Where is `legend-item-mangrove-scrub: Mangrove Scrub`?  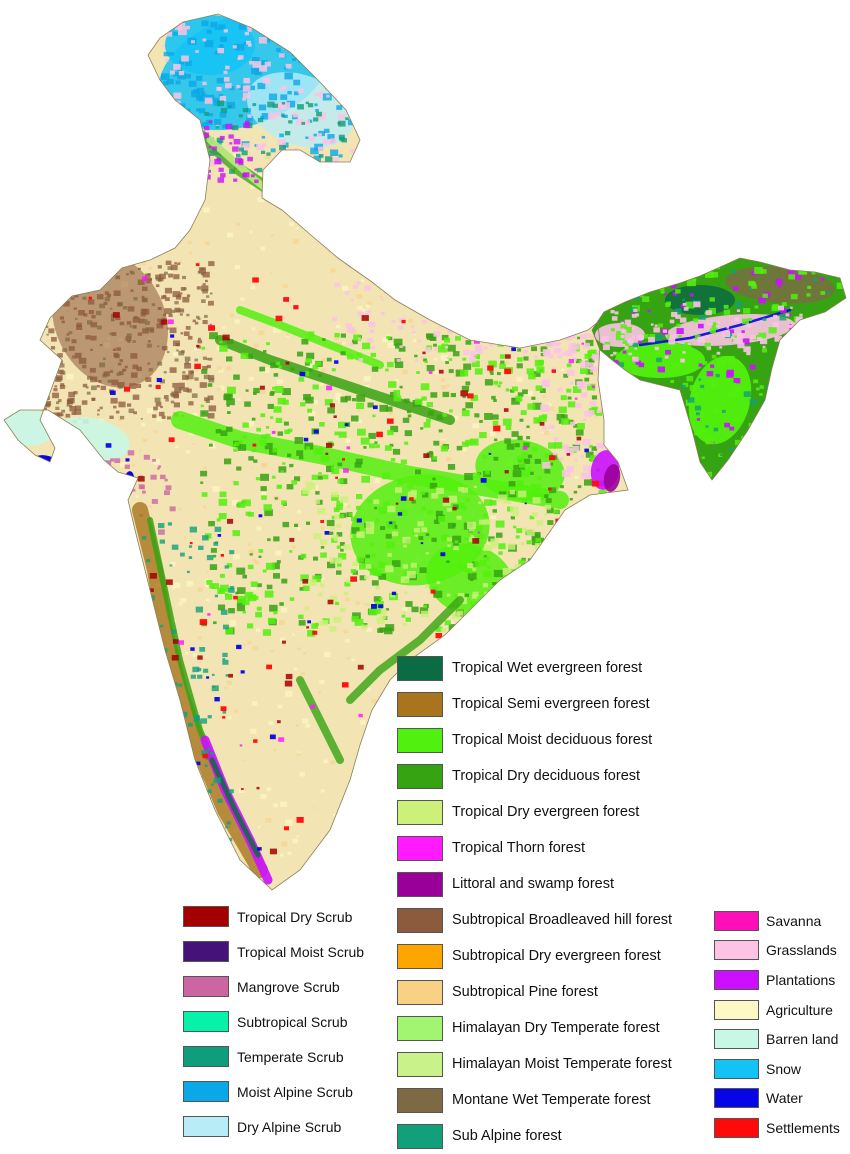
legend-item-mangrove-scrub: Mangrove Scrub is located at coordinates (273, 986).